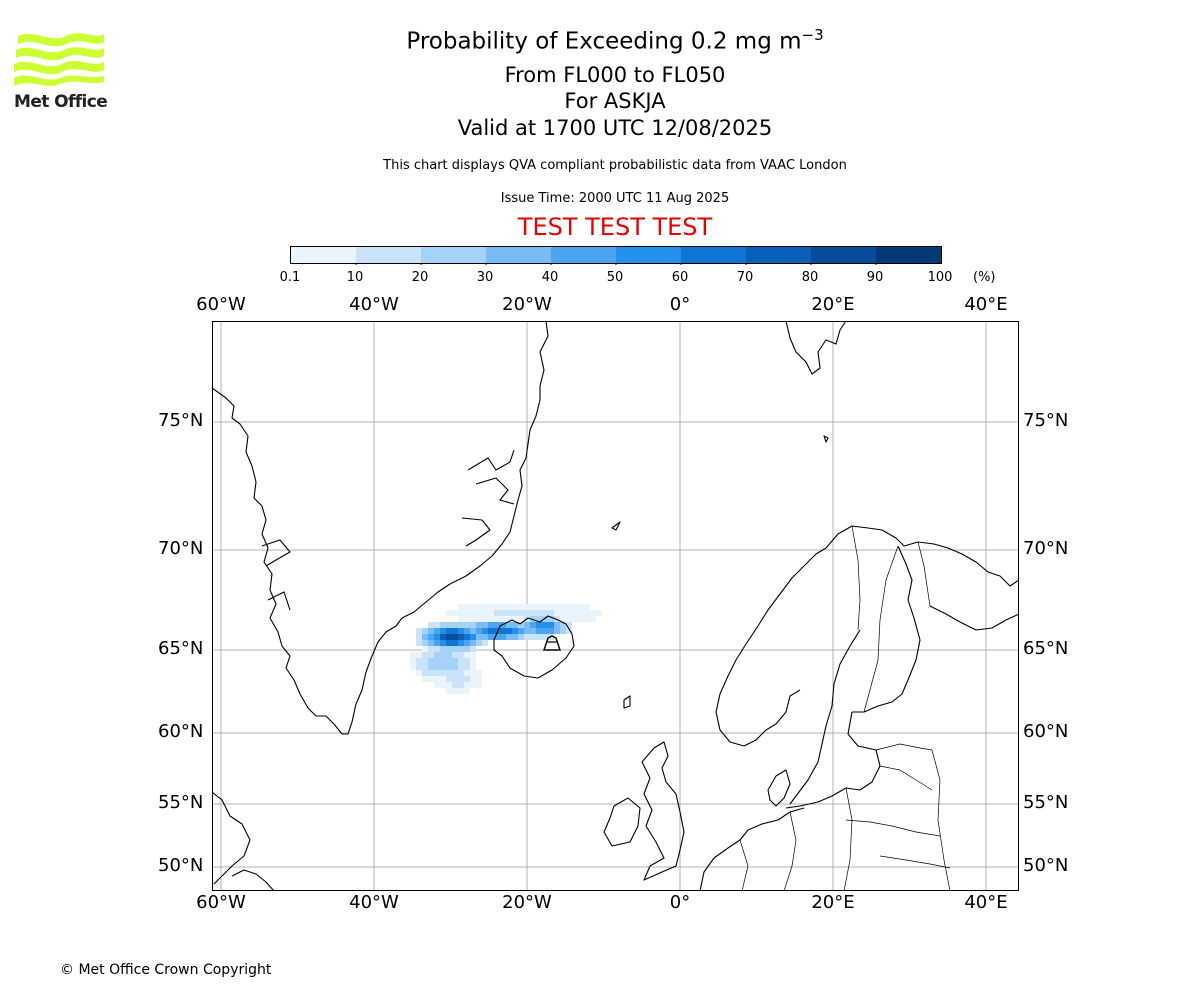 The height and width of the screenshot is (1000, 1200). What do you see at coordinates (181, 731) in the screenshot?
I see `lat-label-left: 60°N` at bounding box center [181, 731].